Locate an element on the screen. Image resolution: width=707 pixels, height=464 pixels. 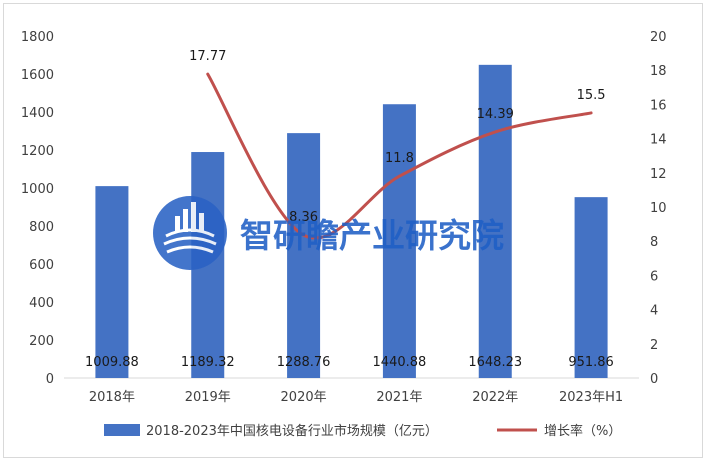
x-axis-tick-label: 2022年 is located at coordinates (495, 397).